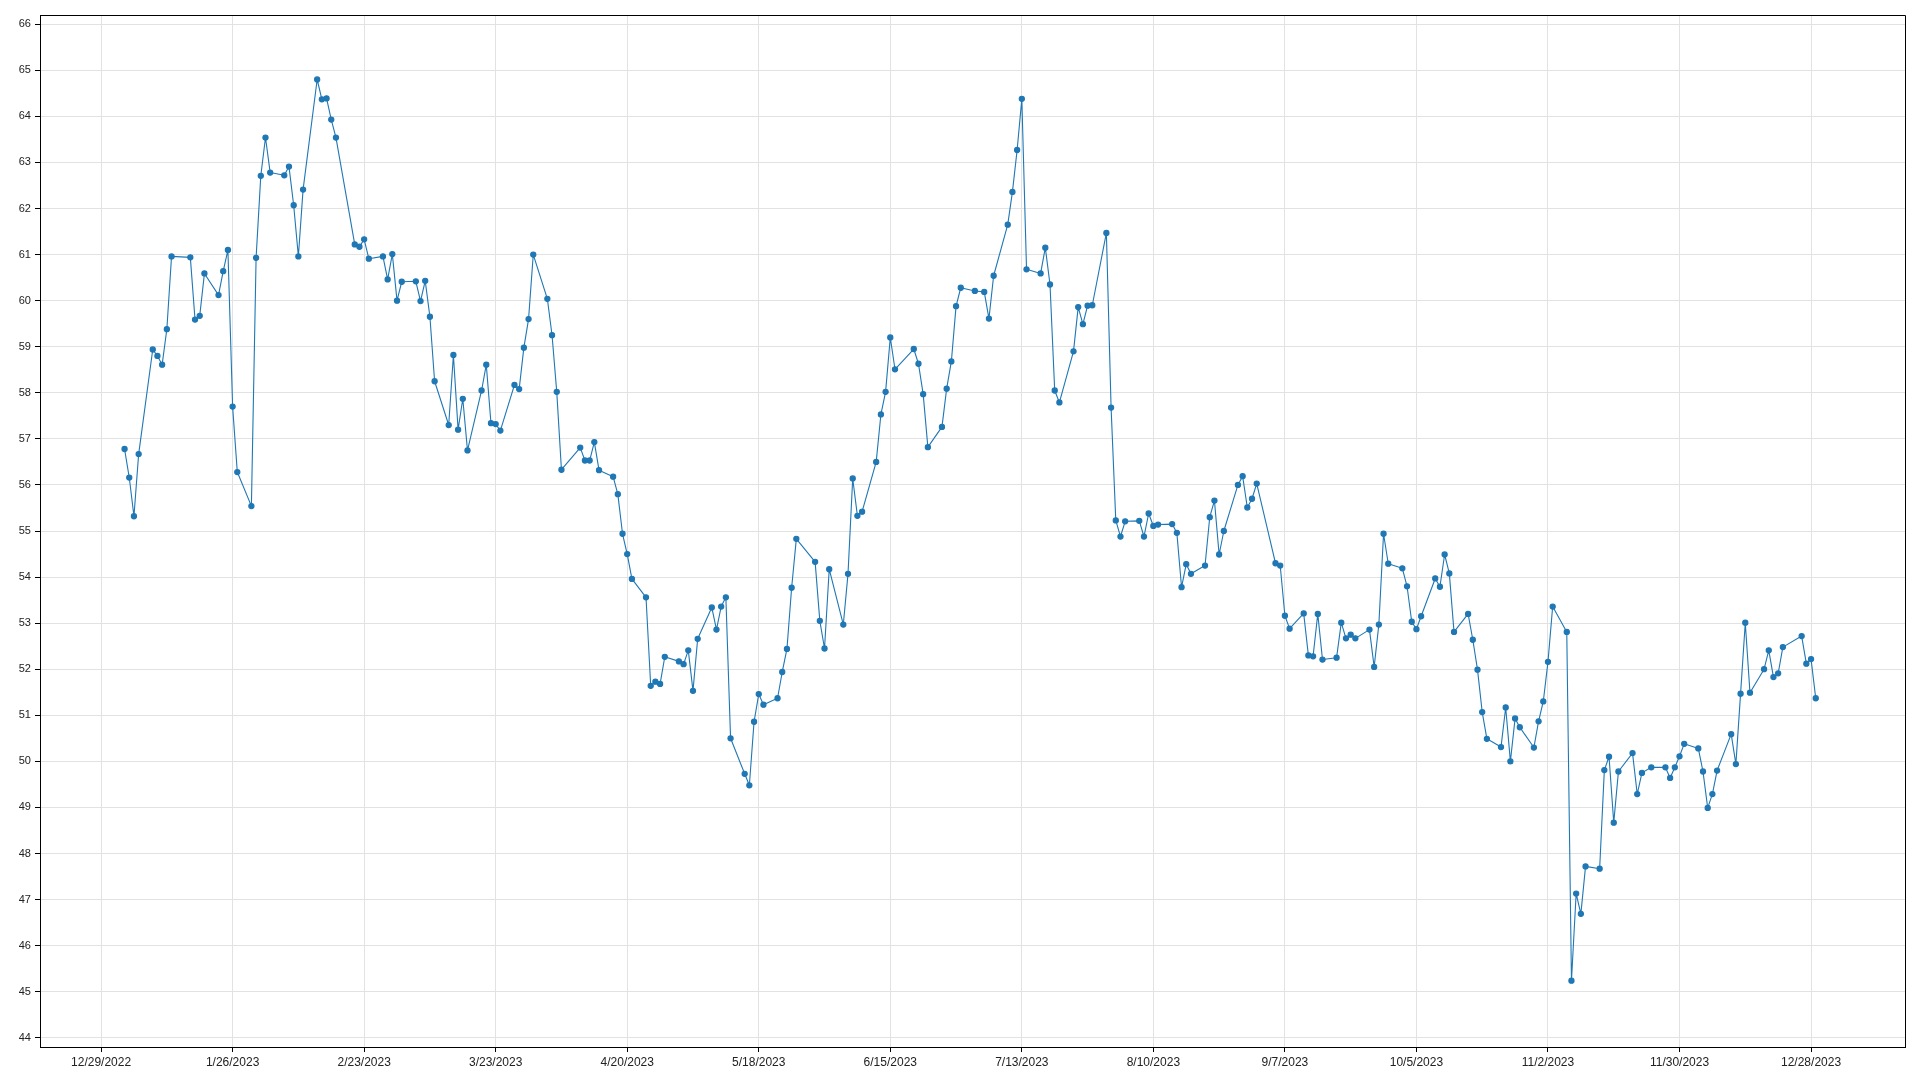 The image size is (1920, 1080). What do you see at coordinates (24, 115) in the screenshot?
I see `y-tick-label: 64` at bounding box center [24, 115].